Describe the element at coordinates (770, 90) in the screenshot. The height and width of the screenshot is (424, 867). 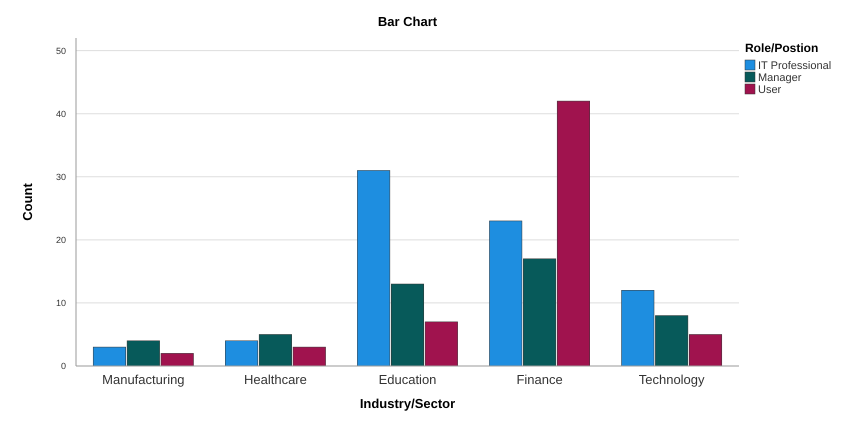
I see `legend-label: User` at that location.